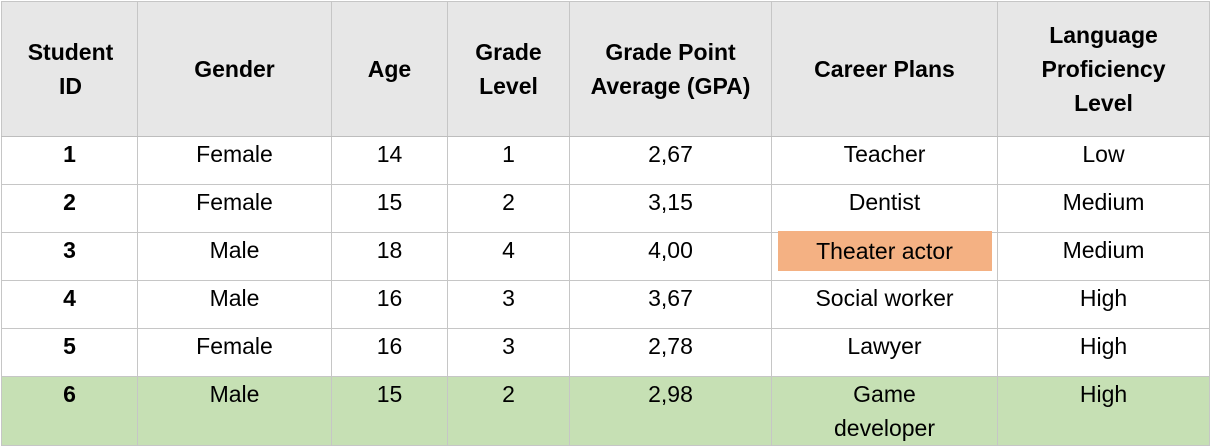  I want to click on cell-student-id: 4, so click(69, 304).